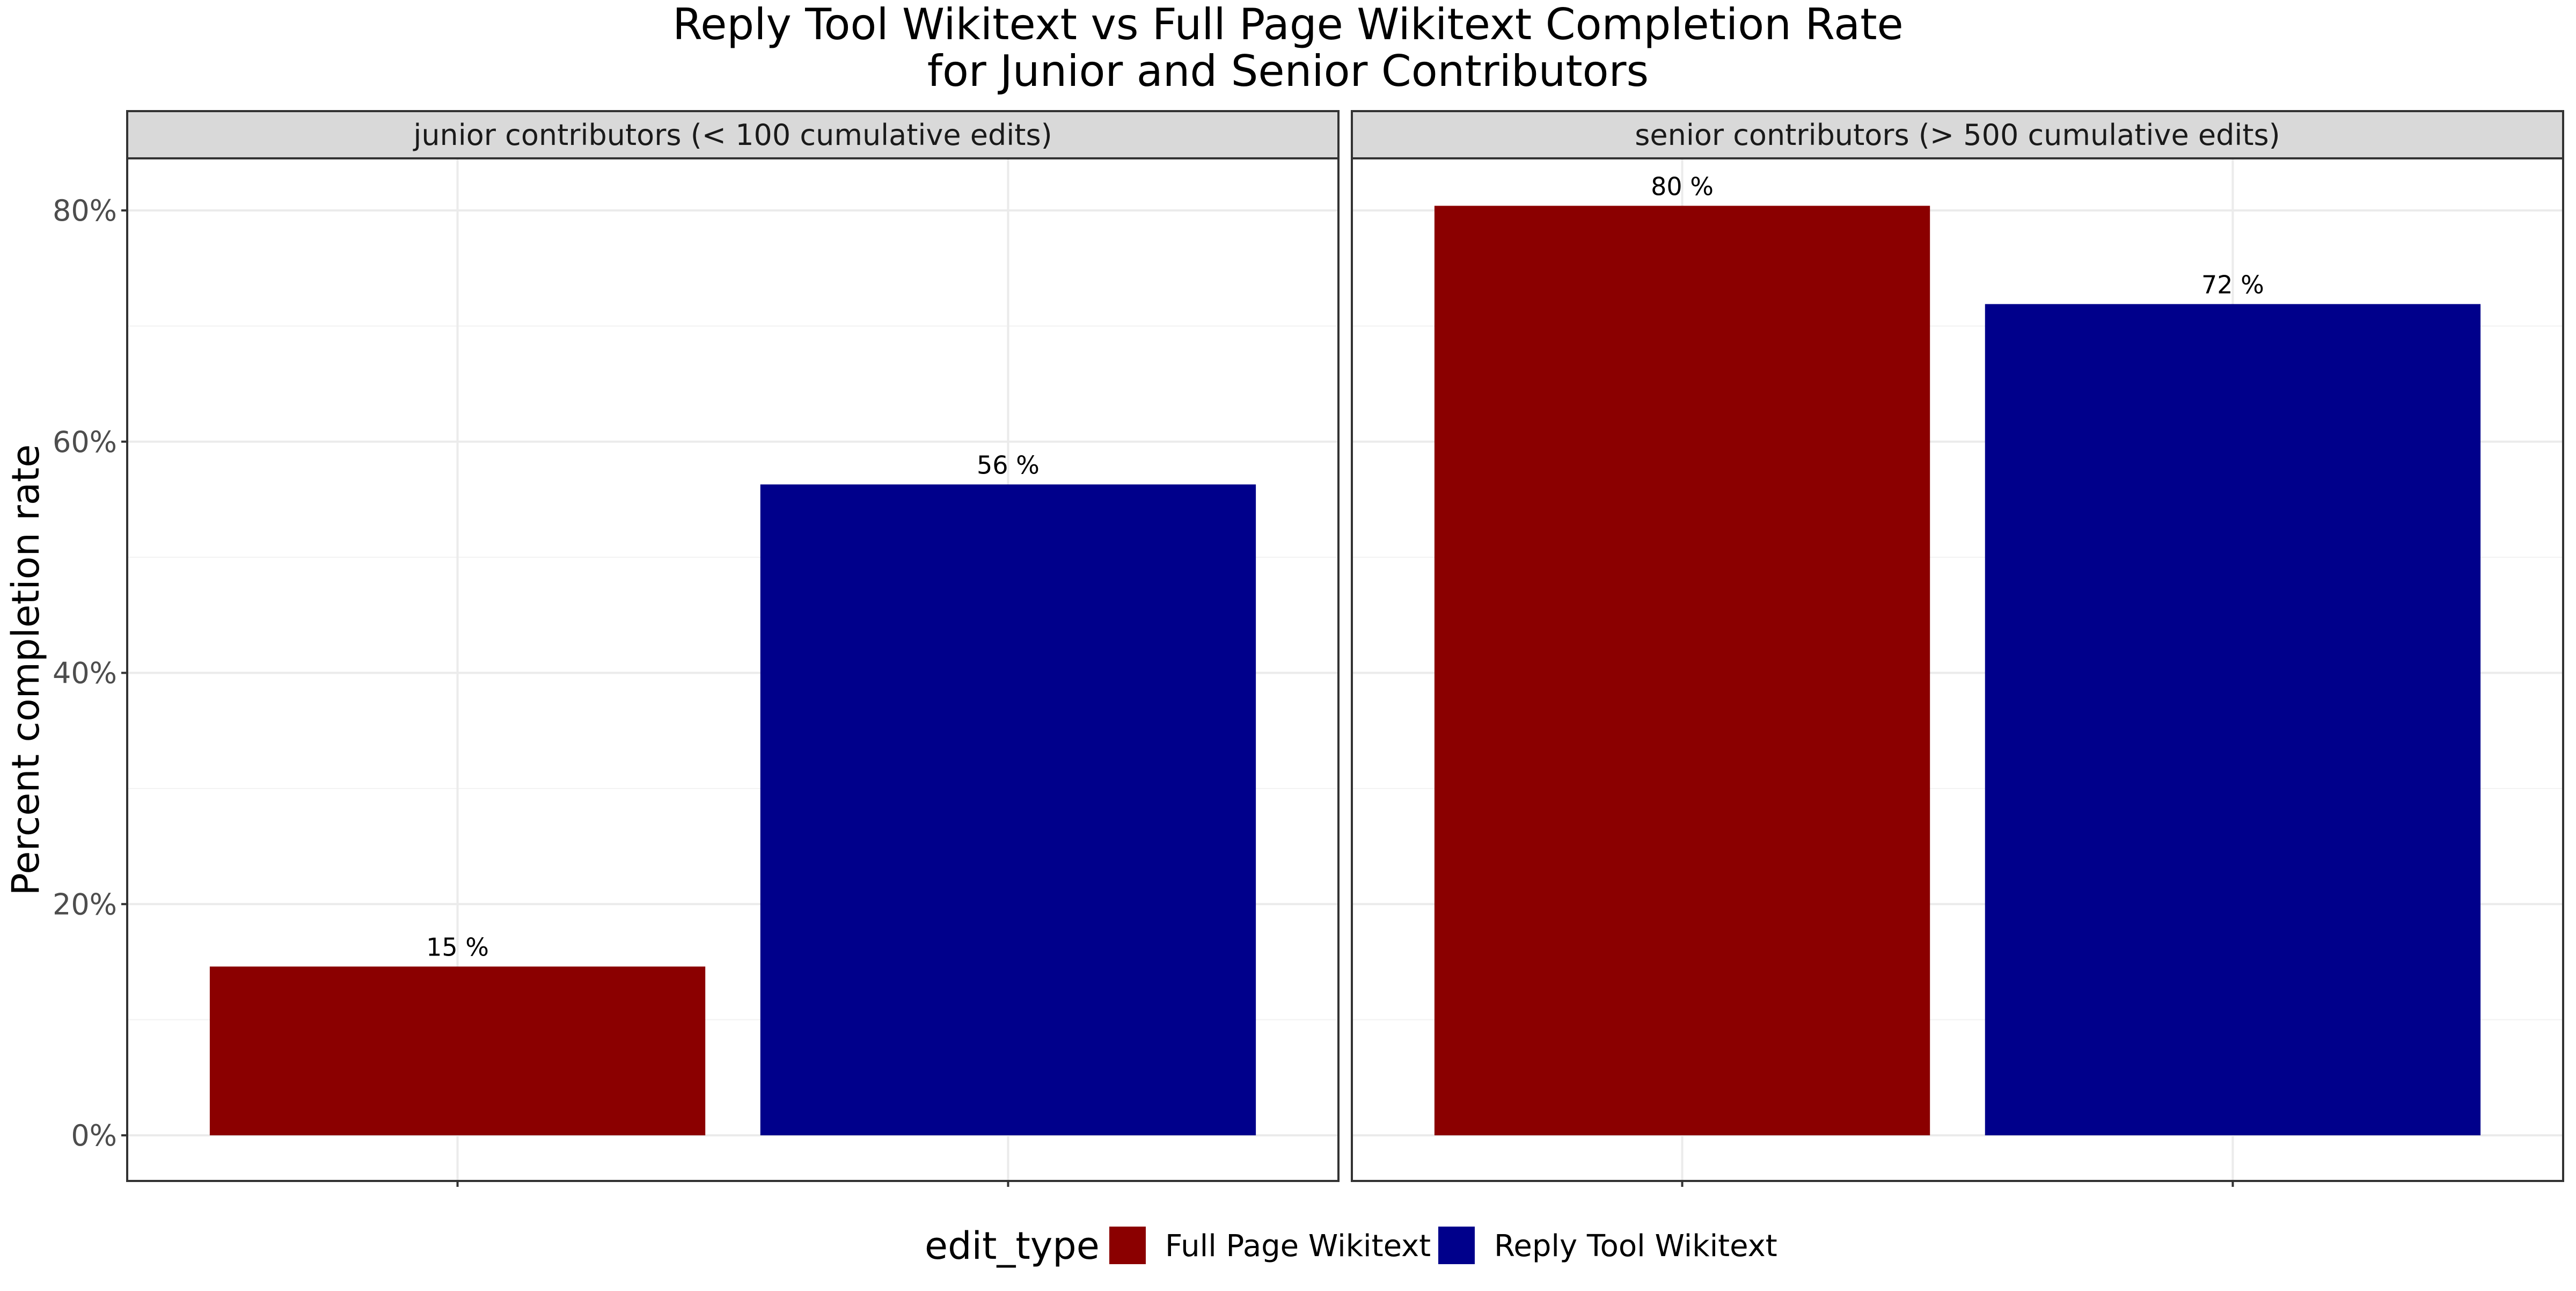 Image resolution: width=2576 pixels, height=1291 pixels. I want to click on bar-data-label: 15 %, so click(457, 947).